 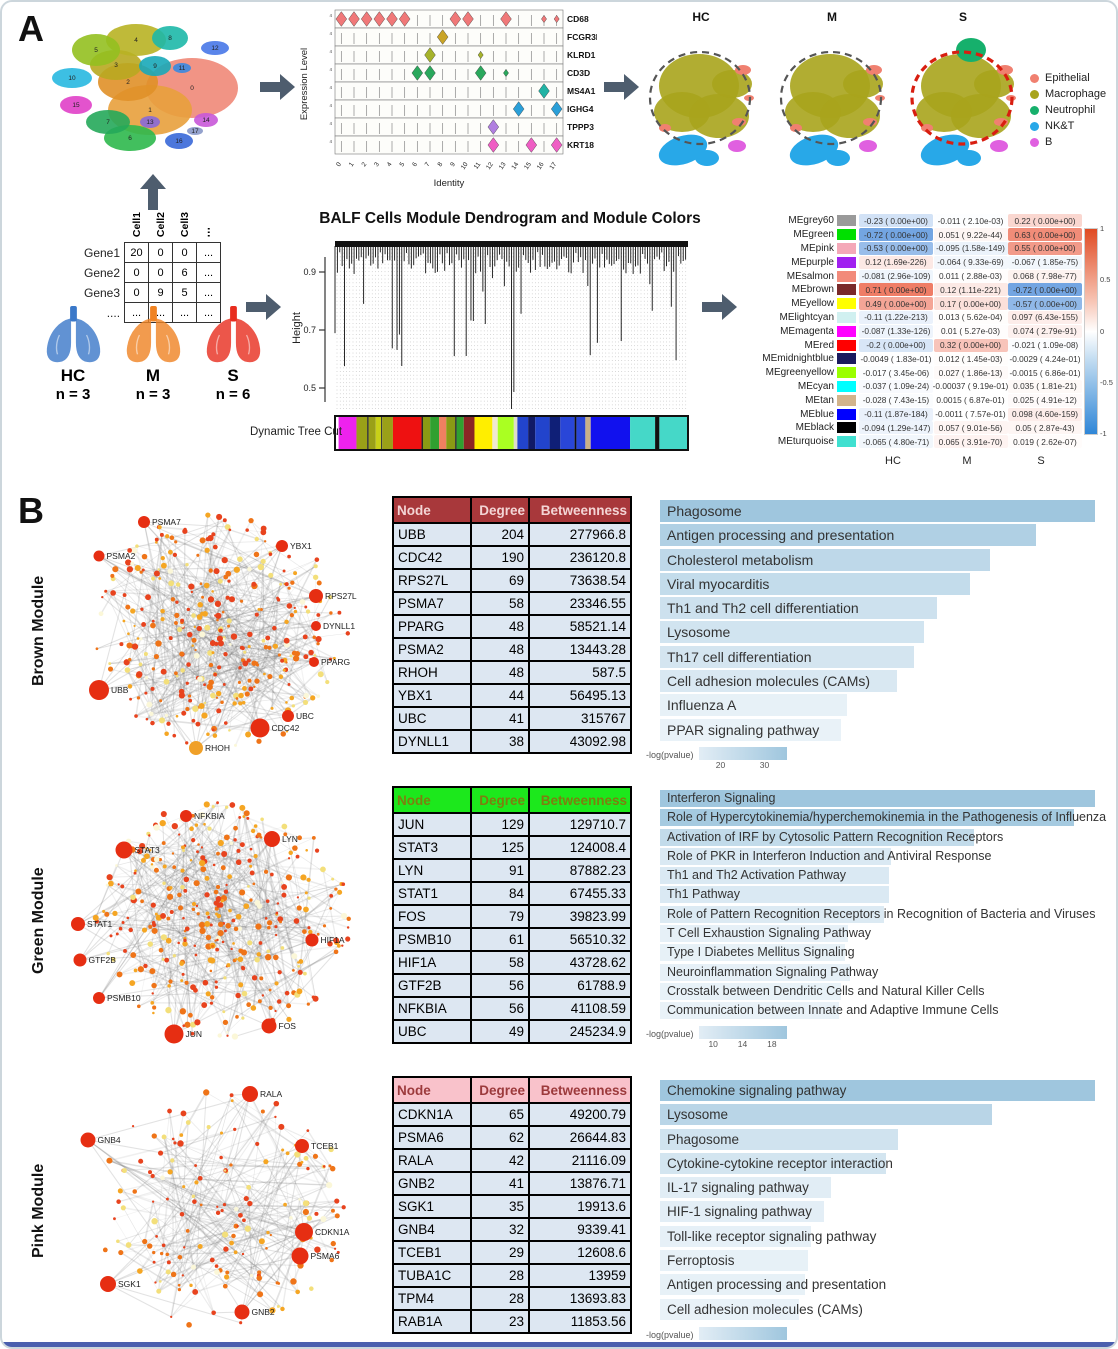 I want to click on pathway-label: Antigen processing and presentation, so click(x=781, y=535).